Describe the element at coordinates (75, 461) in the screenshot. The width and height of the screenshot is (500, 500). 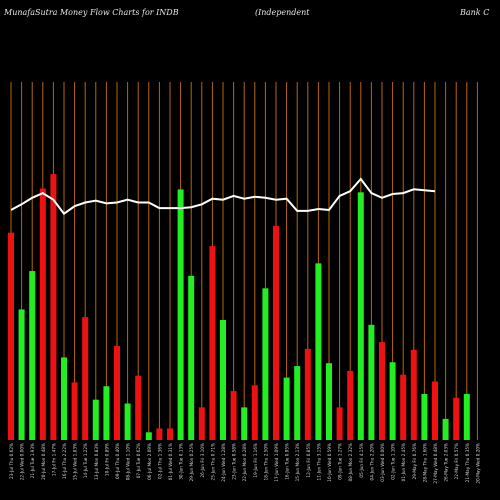
I see `x-tick-label: 15-Jul Wed 1.83%` at that location.